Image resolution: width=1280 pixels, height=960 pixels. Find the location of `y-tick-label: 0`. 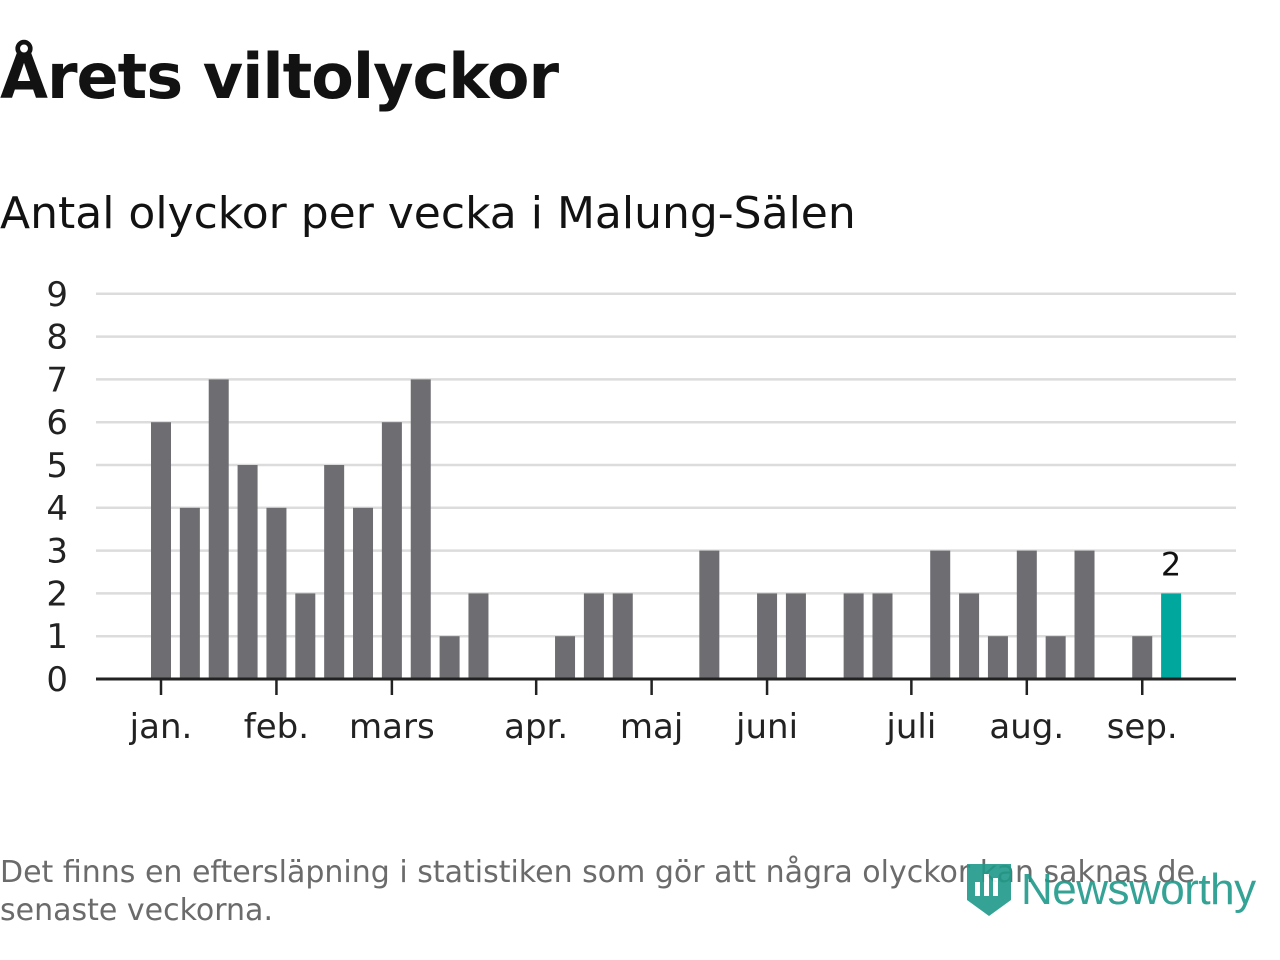

y-tick-label: 0 is located at coordinates (57, 680).